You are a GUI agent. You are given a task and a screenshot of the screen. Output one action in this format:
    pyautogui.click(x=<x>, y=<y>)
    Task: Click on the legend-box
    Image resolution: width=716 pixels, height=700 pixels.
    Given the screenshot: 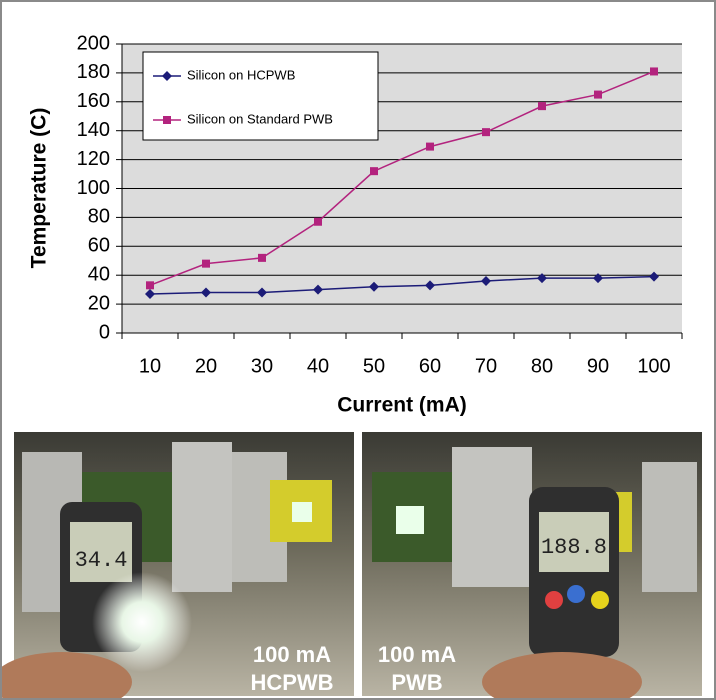 What is the action you would take?
    pyautogui.click(x=260, y=96)
    